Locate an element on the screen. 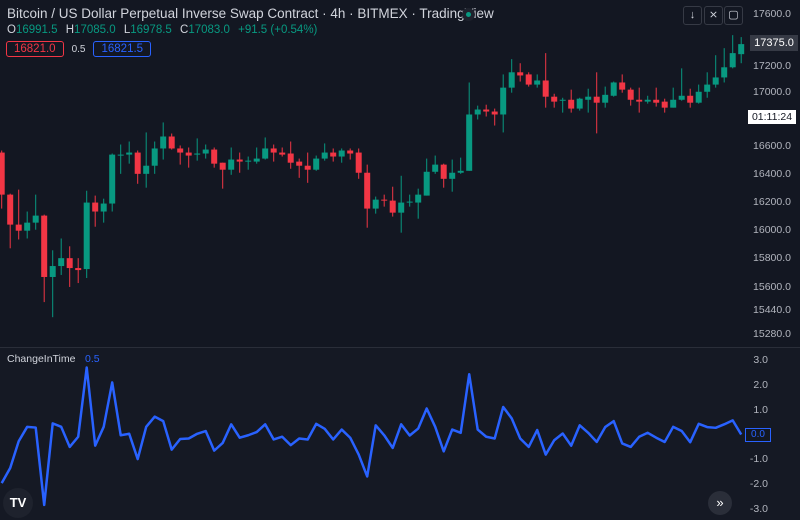  indicator-title: ChangeInTime is located at coordinates (41, 359).